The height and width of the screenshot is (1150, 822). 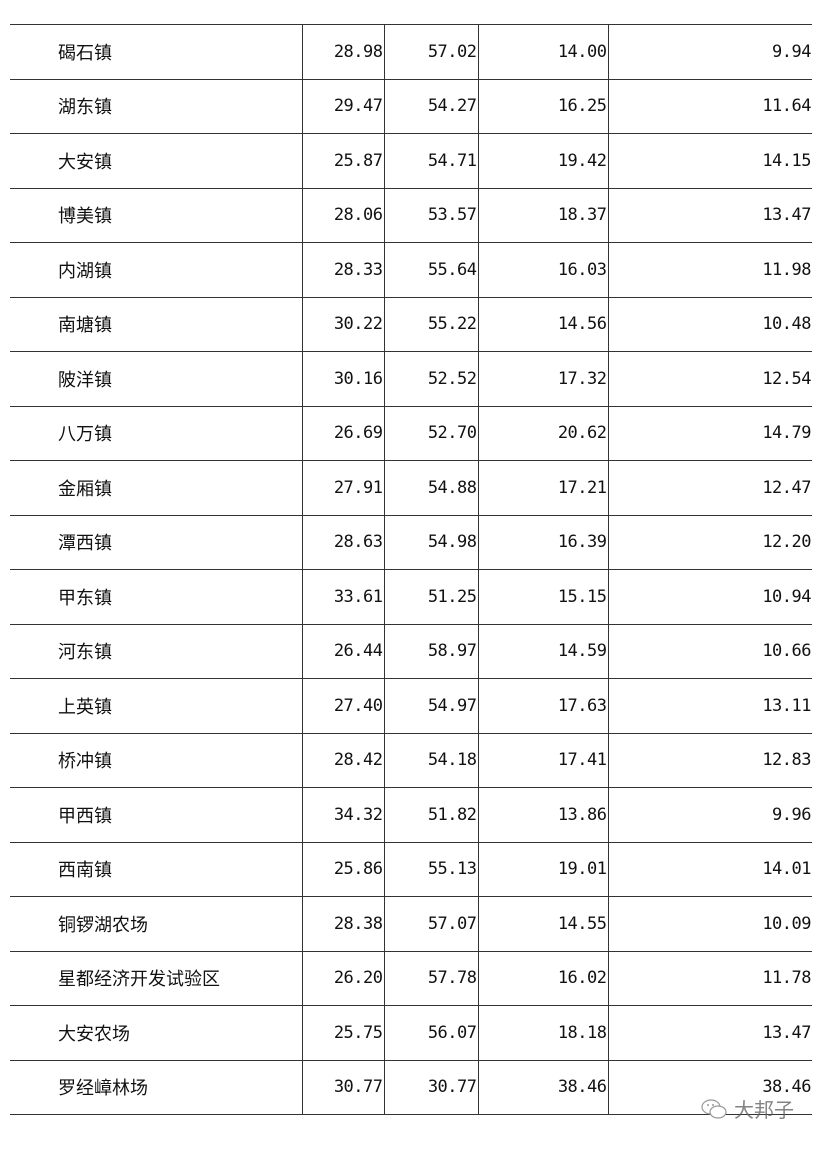 I want to click on row-name: 铜锣湖农场, so click(x=156, y=924).